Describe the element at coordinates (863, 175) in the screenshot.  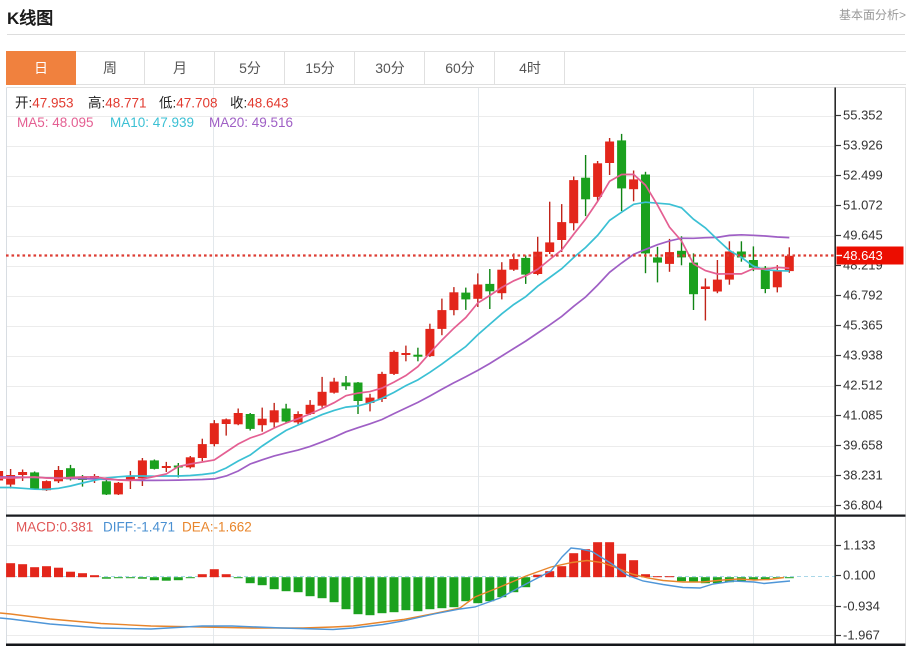
I see `svg-text: 52.499` at that location.